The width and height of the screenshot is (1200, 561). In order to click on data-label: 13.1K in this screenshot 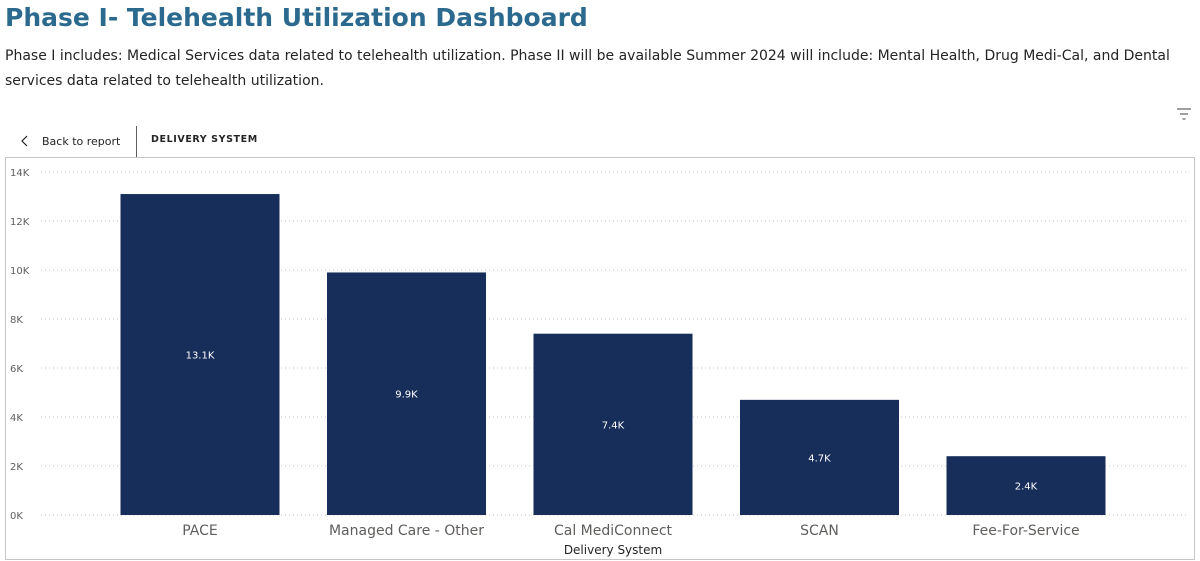, I will do `click(200, 356)`.